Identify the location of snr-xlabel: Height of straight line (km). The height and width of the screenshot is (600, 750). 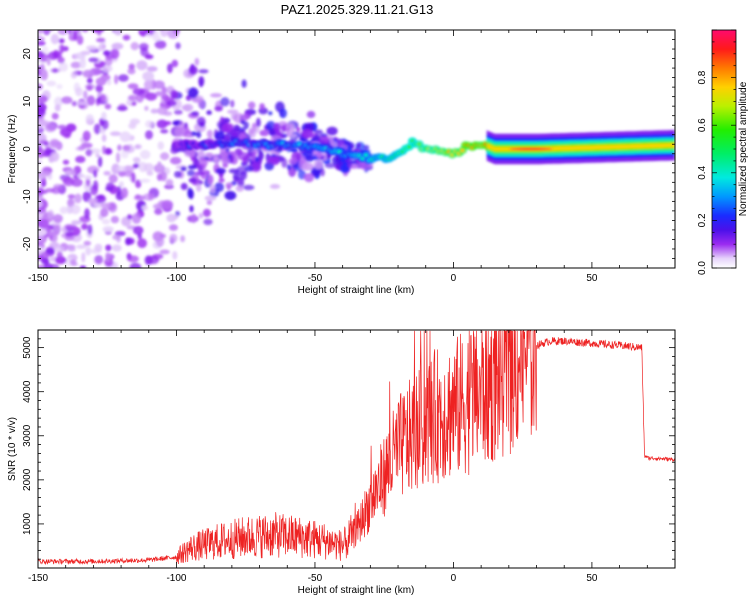
(356, 590).